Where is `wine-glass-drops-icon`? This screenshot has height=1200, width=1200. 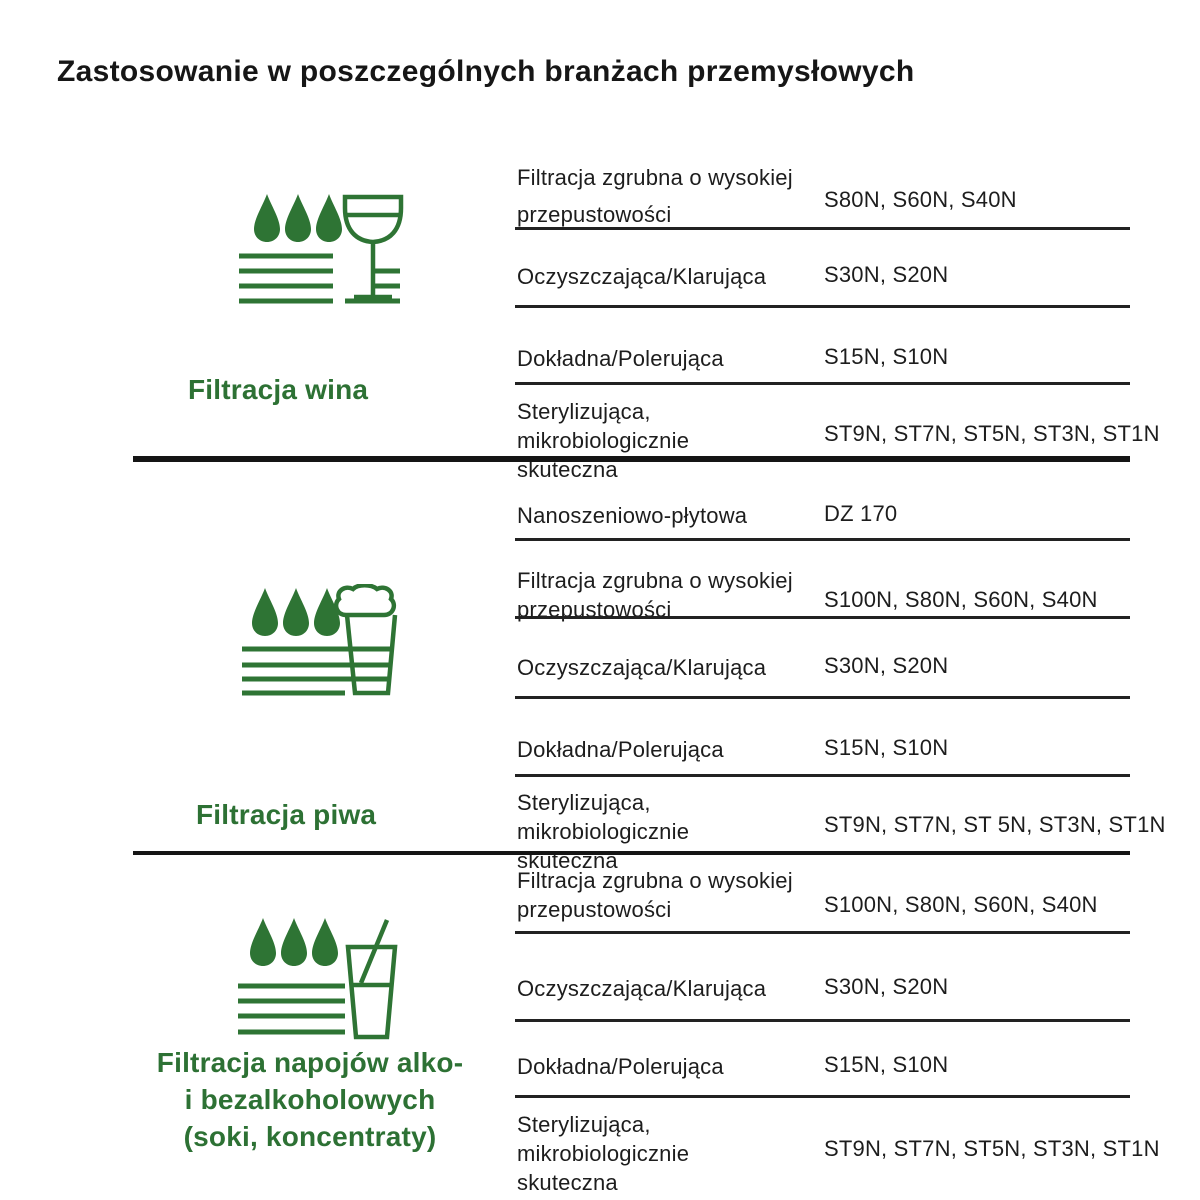
wine-glass-drops-icon is located at coordinates (321, 249).